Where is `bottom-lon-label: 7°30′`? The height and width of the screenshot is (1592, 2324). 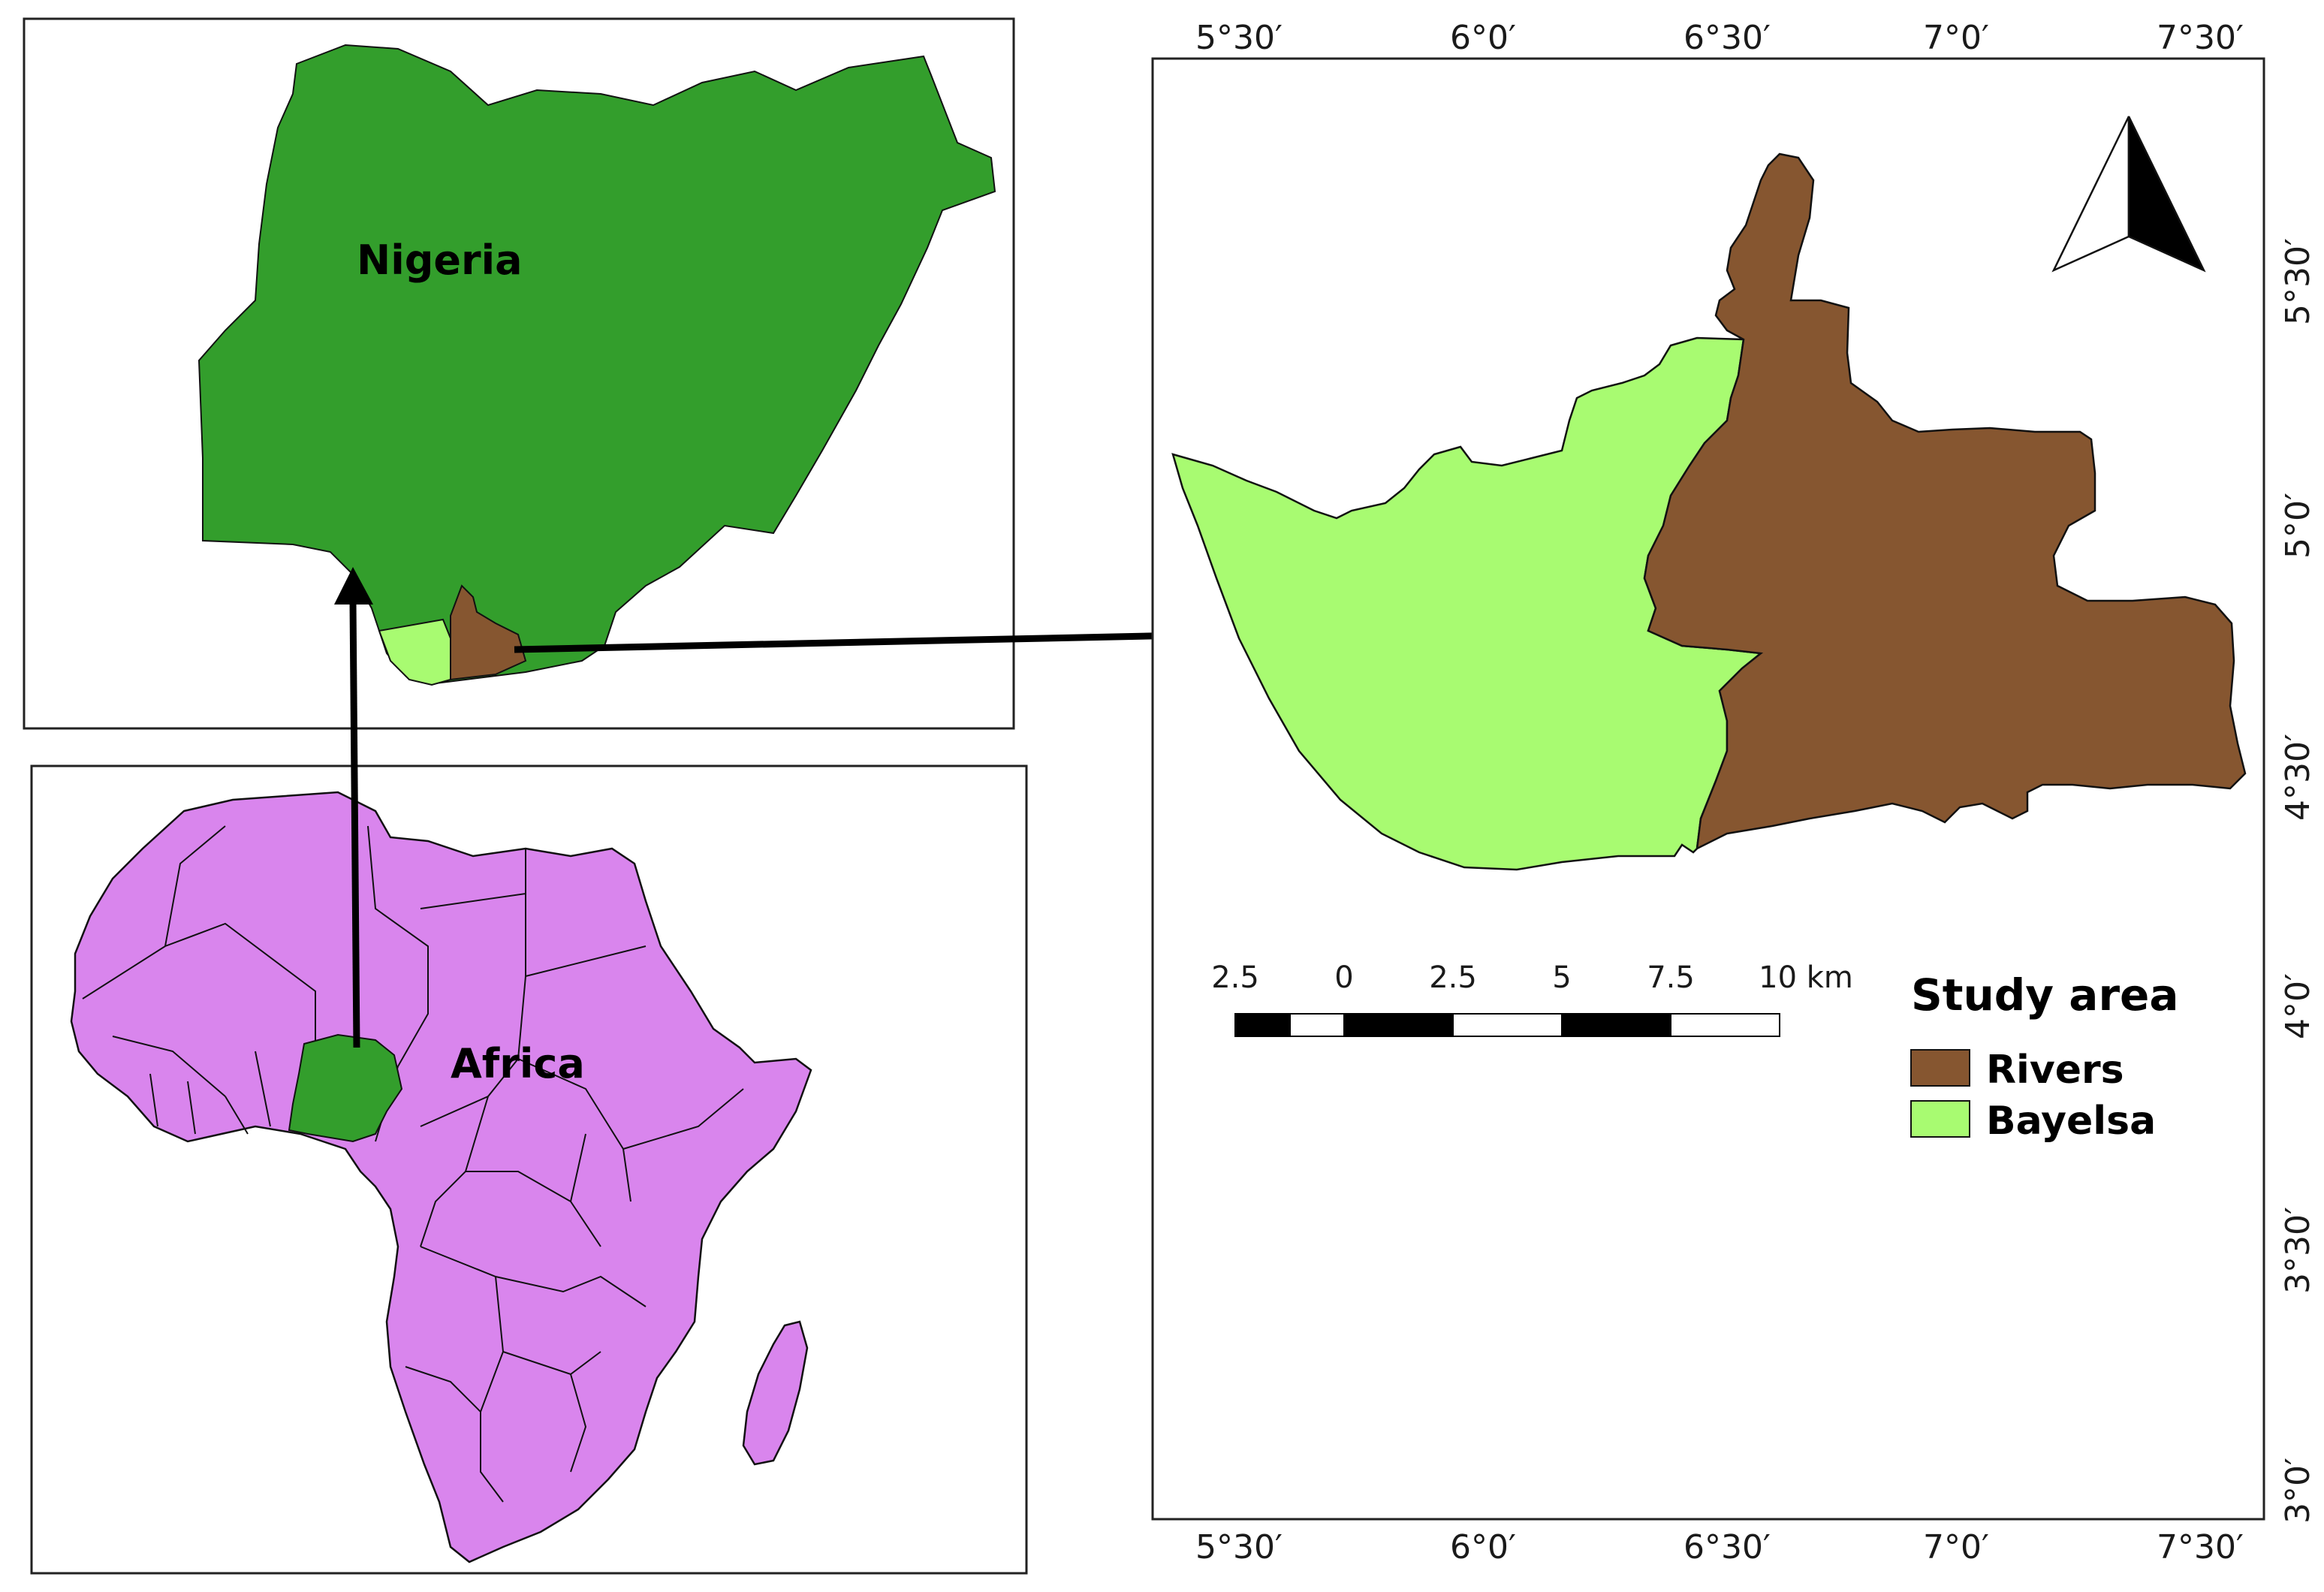
bottom-lon-label: 7°30′ is located at coordinates (2200, 1547).